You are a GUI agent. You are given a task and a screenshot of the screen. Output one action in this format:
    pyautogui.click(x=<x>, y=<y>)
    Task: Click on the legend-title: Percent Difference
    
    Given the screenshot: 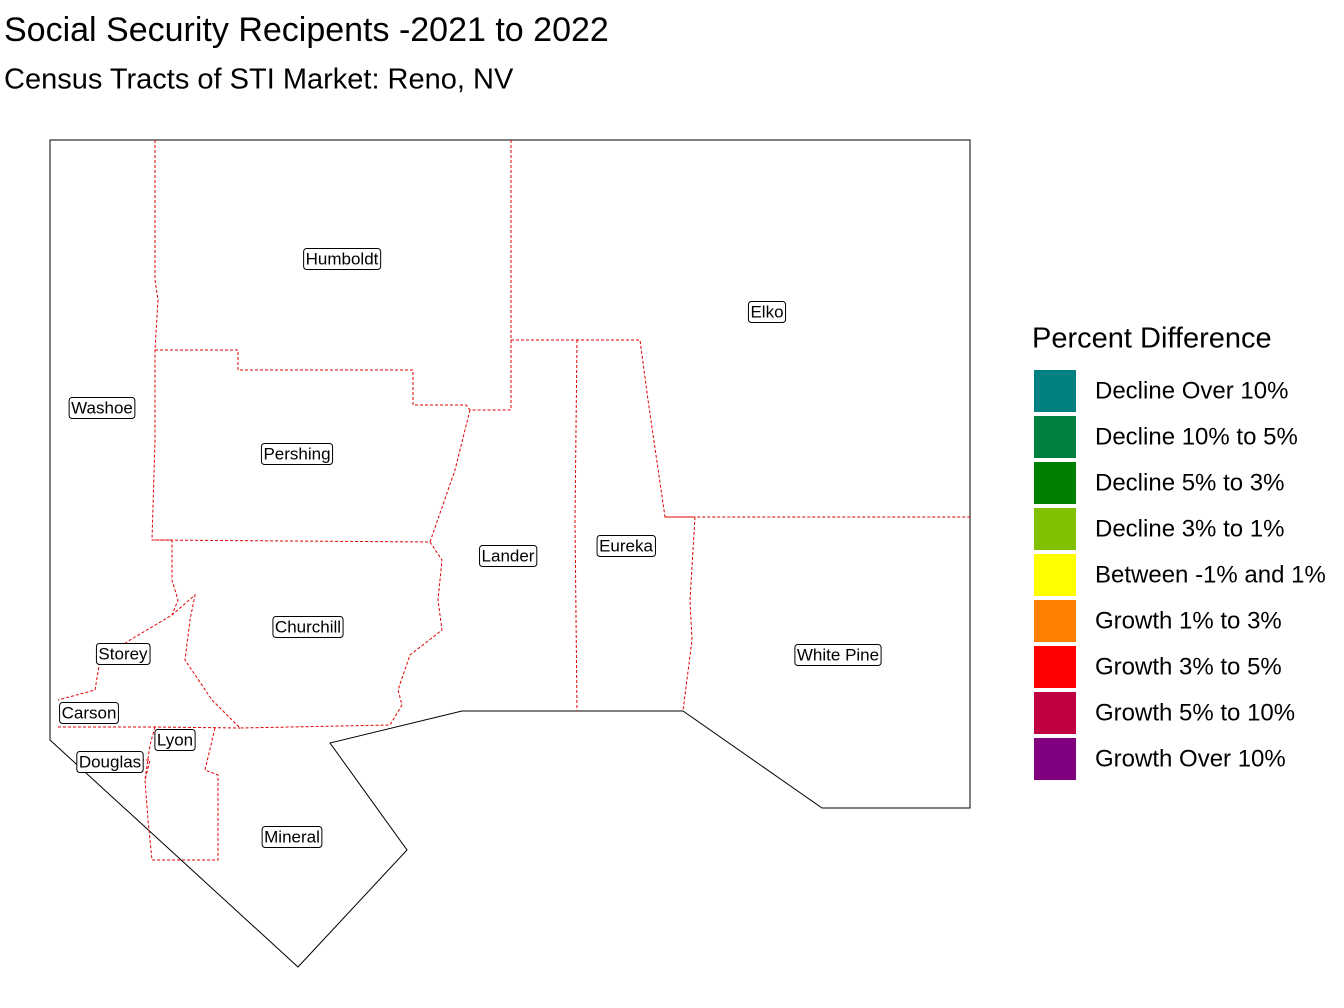 What is the action you would take?
    pyautogui.click(x=1152, y=339)
    